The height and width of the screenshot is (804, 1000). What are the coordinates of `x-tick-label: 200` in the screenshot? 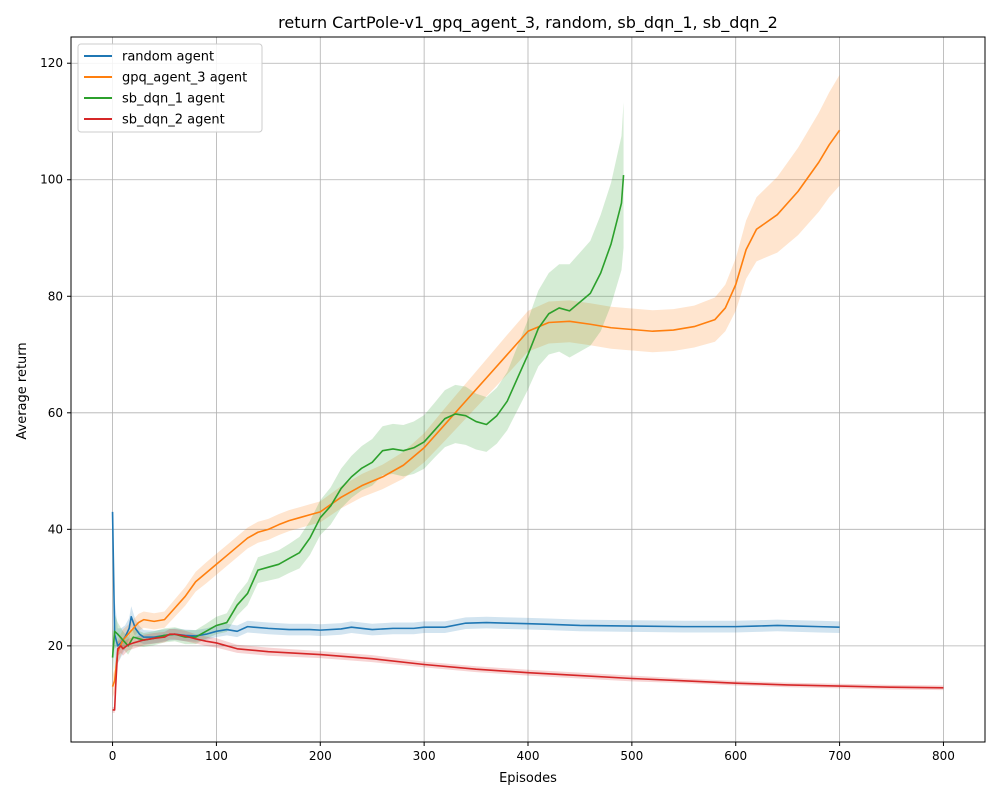 It's located at (320, 756).